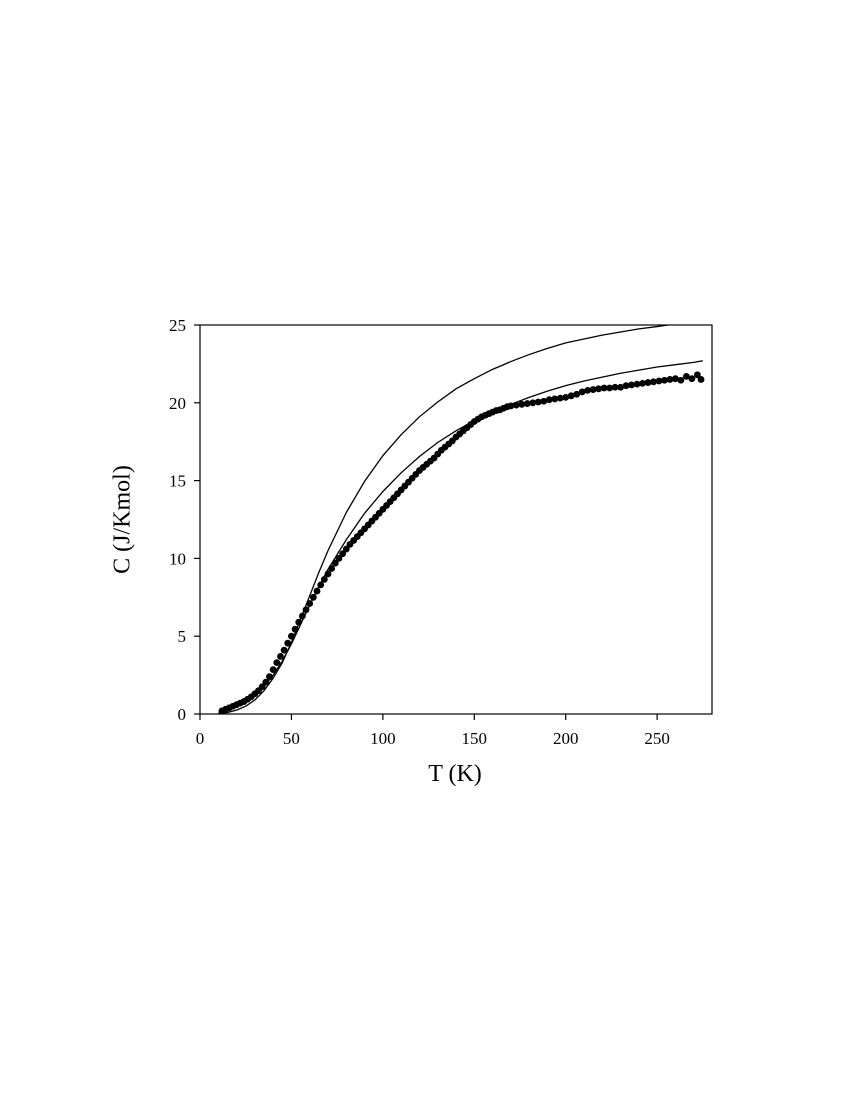 The height and width of the screenshot is (1100, 850). Describe the element at coordinates (383, 738) in the screenshot. I see `x-tick-label: 100` at that location.